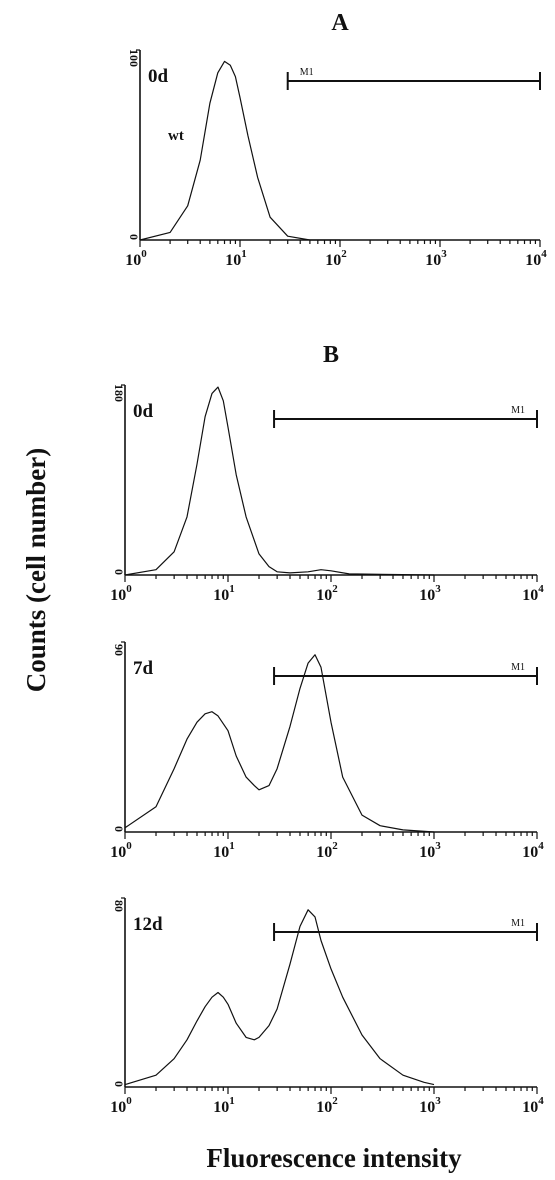  I want to click on y-max-label: 180, so click(119, 393).